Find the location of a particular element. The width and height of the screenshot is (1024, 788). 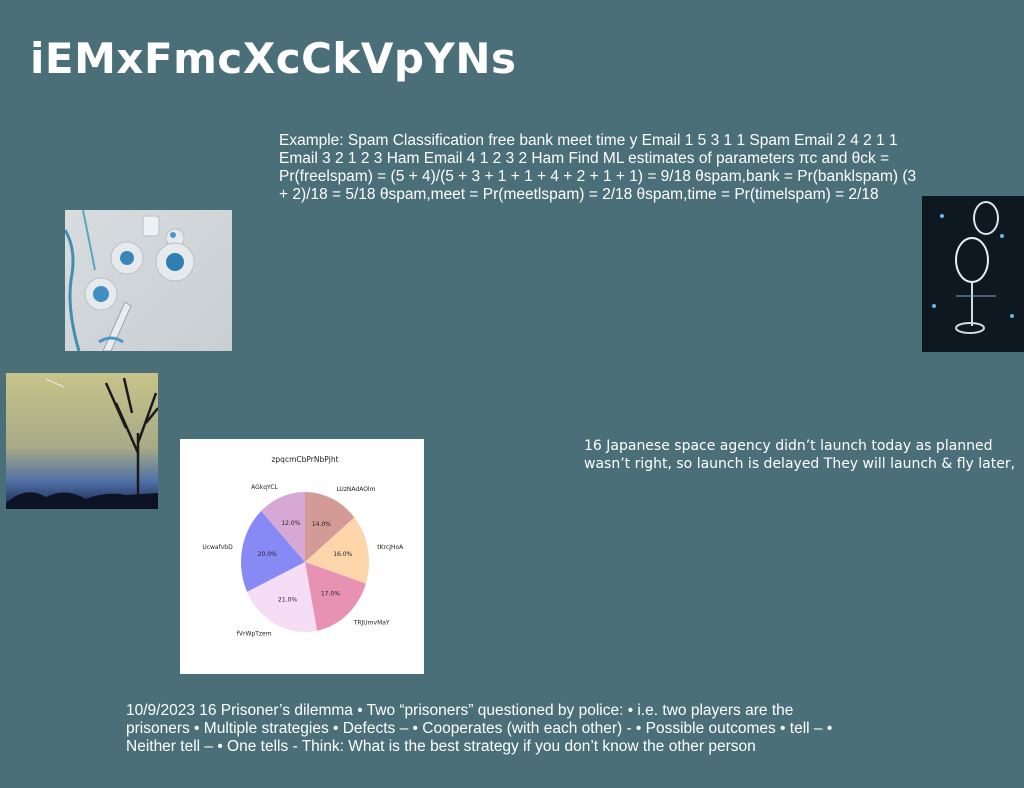

pie-value-label: 20.0% is located at coordinates (267, 554).